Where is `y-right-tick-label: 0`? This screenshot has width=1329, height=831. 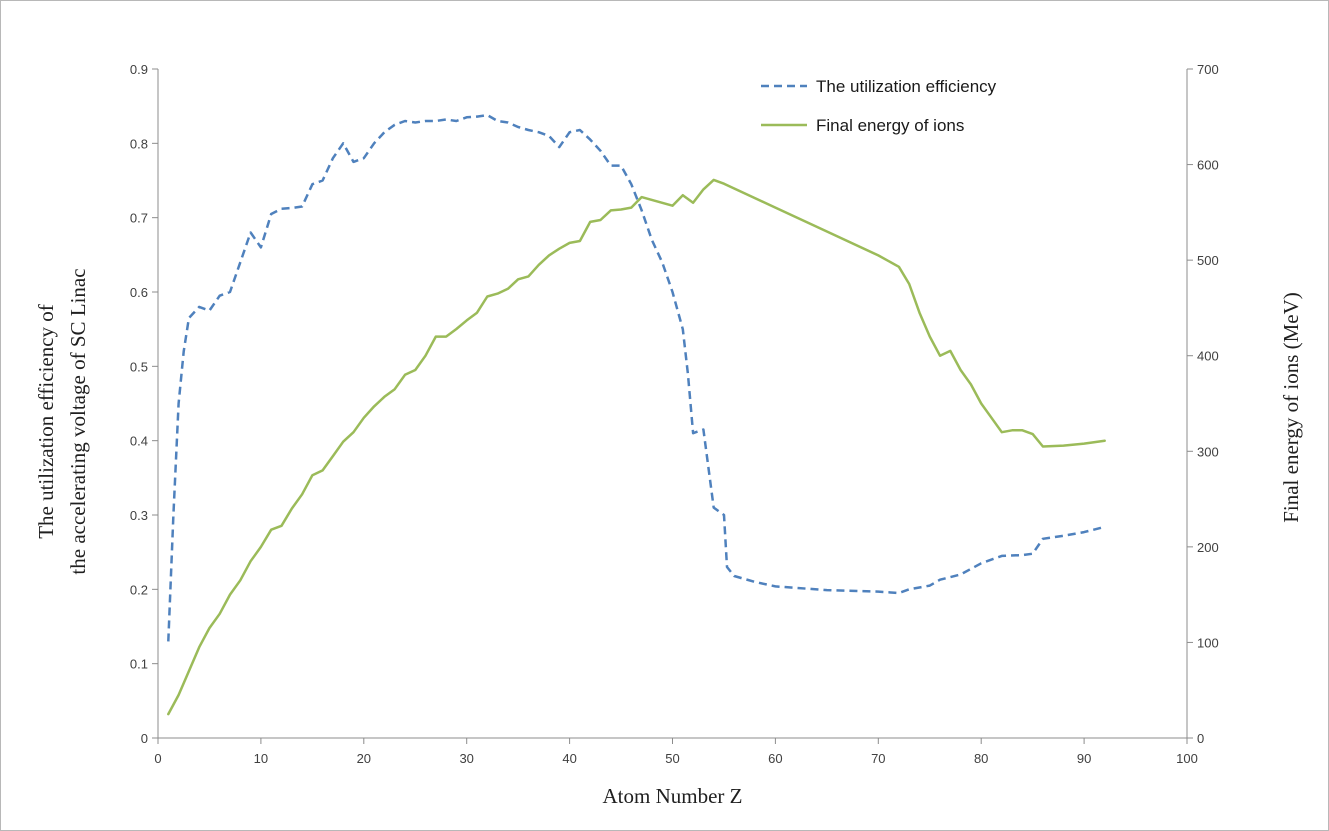 y-right-tick-label: 0 is located at coordinates (1200, 738).